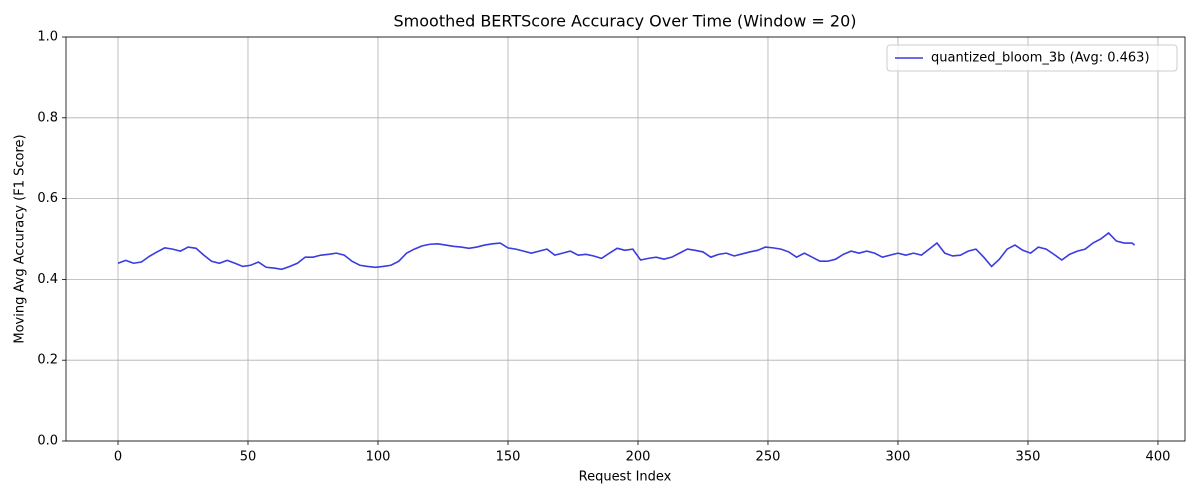 This screenshot has height=500, width=1200. Describe the element at coordinates (47, 37) in the screenshot. I see `y-tick-label: 1.0` at that location.